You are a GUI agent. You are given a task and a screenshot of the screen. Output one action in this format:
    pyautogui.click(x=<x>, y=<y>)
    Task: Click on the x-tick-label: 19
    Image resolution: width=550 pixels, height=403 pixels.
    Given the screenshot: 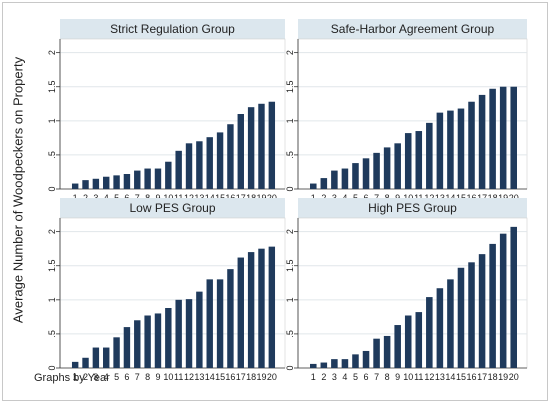 What is the action you would take?
    pyautogui.click(x=503, y=377)
    